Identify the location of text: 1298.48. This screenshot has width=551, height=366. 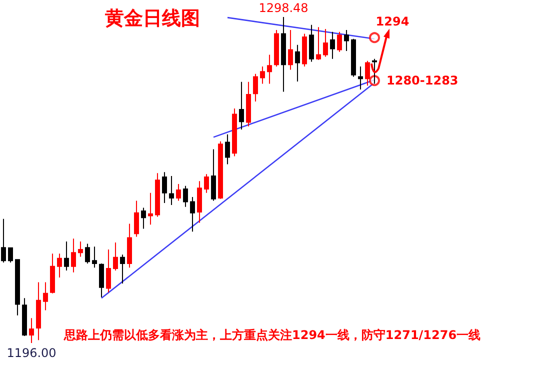
(283, 8).